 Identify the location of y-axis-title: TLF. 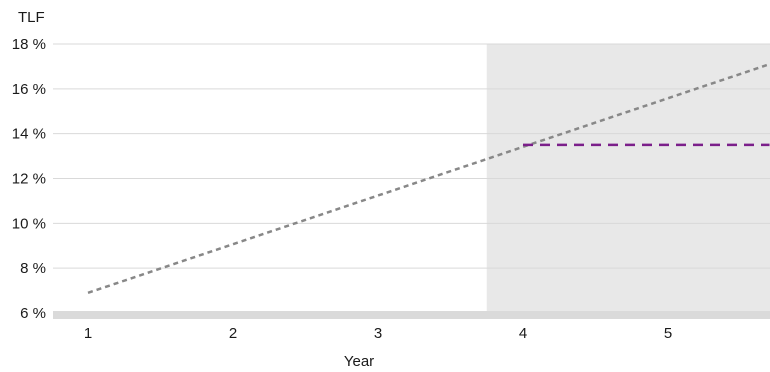
(31, 17).